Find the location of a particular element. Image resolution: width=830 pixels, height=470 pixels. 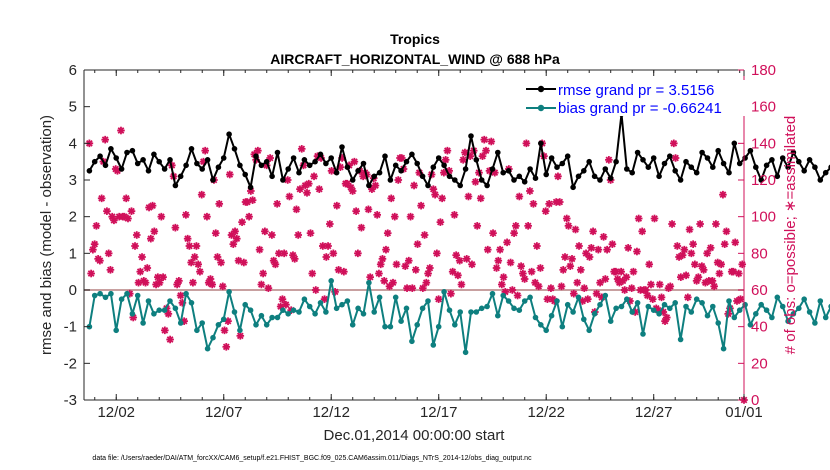

y-tick-label-right: 40 is located at coordinates (759, 327).